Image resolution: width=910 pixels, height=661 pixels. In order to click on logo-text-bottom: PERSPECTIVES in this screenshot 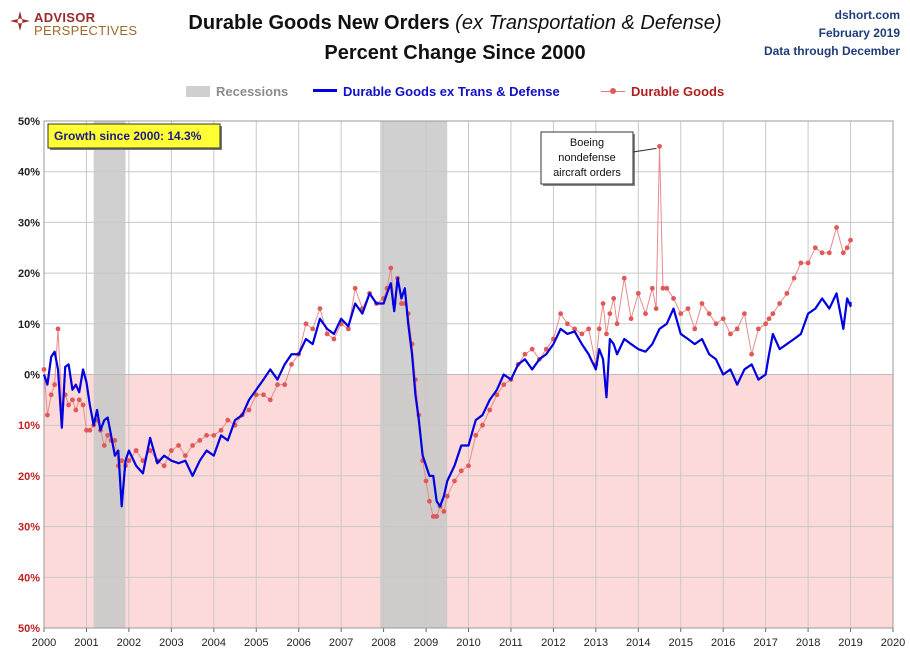, I will do `click(86, 30)`.